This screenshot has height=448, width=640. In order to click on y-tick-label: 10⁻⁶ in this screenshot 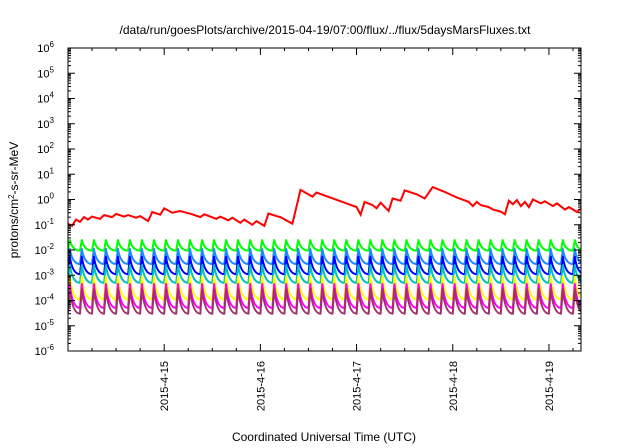, I will do `click(45, 350)`.